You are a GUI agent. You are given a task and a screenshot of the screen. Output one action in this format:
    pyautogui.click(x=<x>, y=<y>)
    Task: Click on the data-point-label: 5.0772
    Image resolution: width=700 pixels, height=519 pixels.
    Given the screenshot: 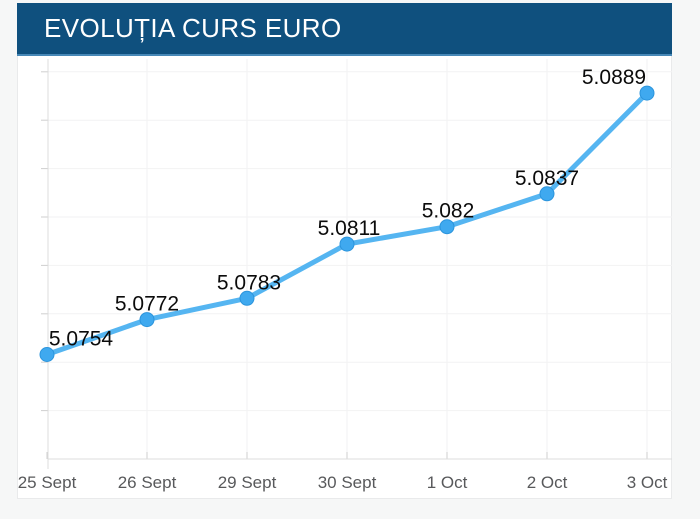 What is the action you would take?
    pyautogui.click(x=147, y=304)
    